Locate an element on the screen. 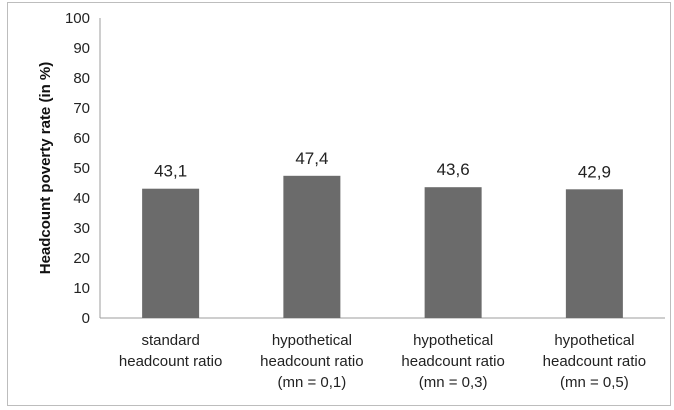 Image resolution: width=674 pixels, height=410 pixels. y-tick-label: 90 is located at coordinates (81, 48).